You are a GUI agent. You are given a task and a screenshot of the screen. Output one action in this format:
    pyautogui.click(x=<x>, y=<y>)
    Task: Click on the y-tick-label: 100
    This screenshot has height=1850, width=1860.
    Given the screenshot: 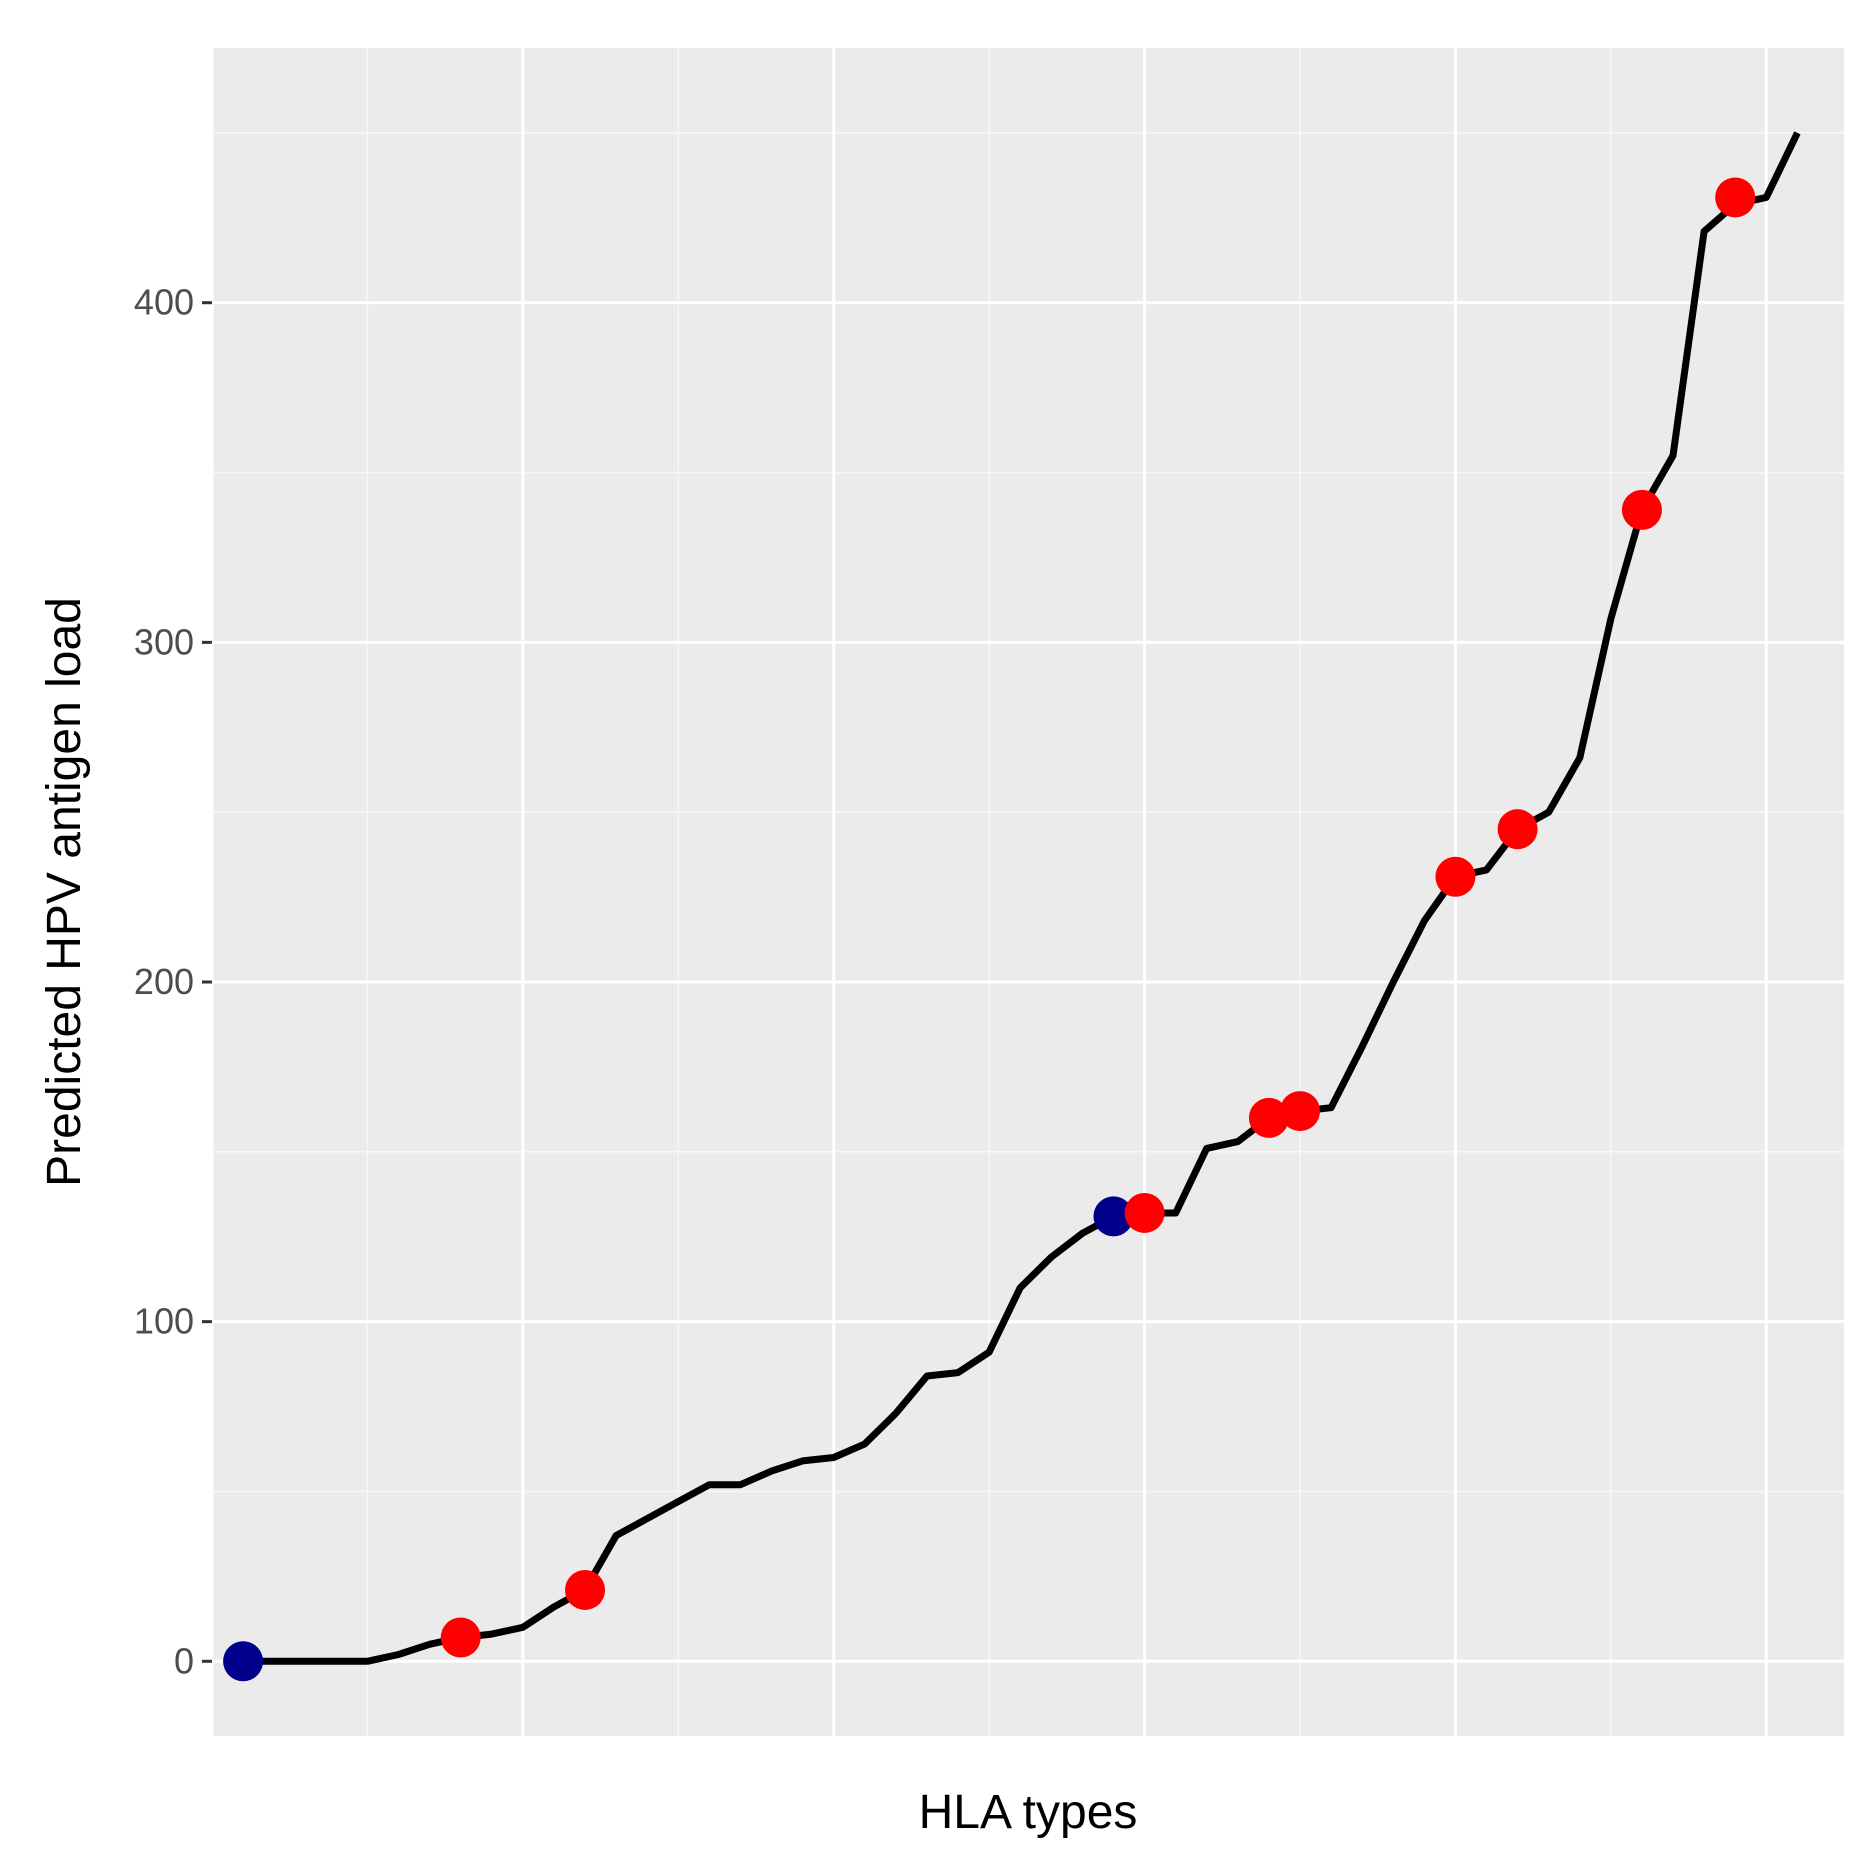 What is the action you would take?
    pyautogui.click(x=164, y=1321)
    